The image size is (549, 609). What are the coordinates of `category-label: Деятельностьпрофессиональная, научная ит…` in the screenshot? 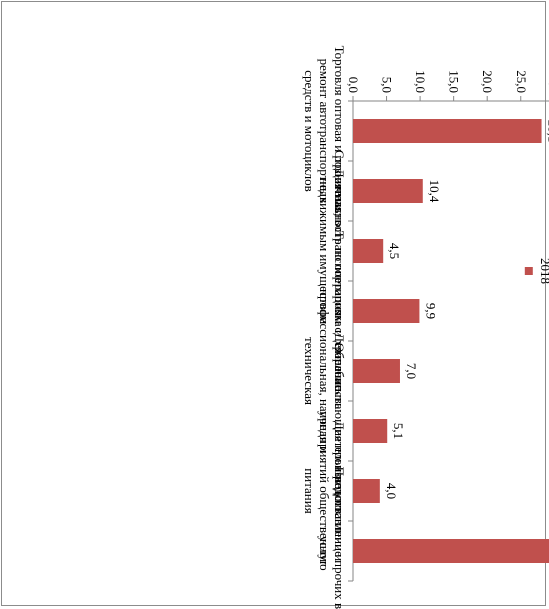 It's located at (324, 371).